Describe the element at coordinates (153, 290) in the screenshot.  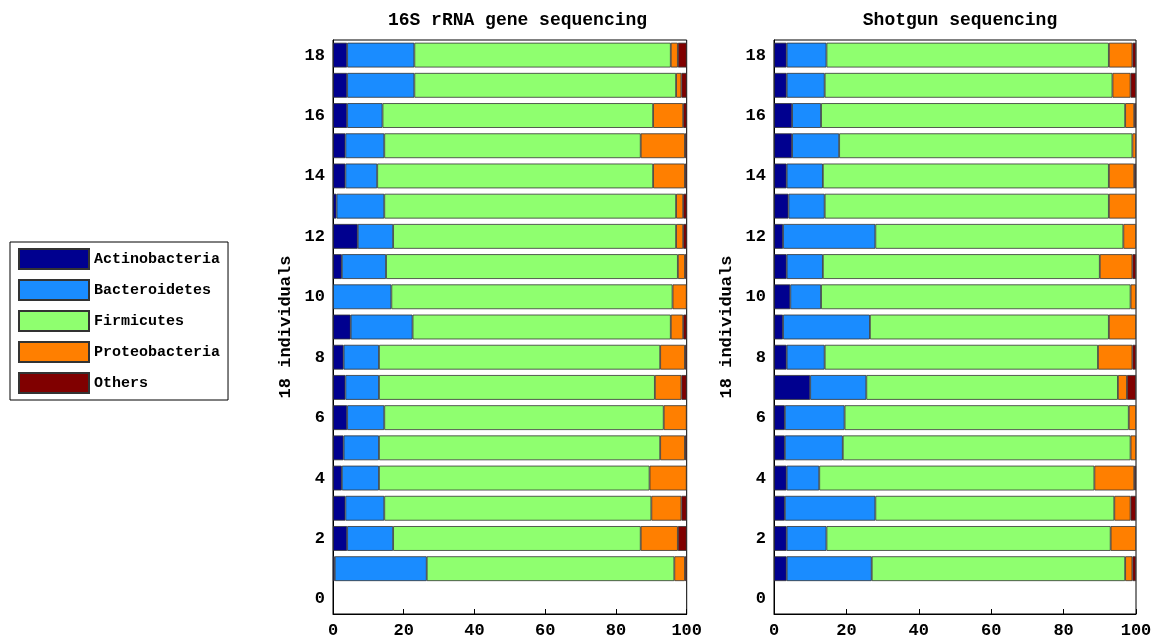
I see `legend-label: Bacteroidetes` at that location.